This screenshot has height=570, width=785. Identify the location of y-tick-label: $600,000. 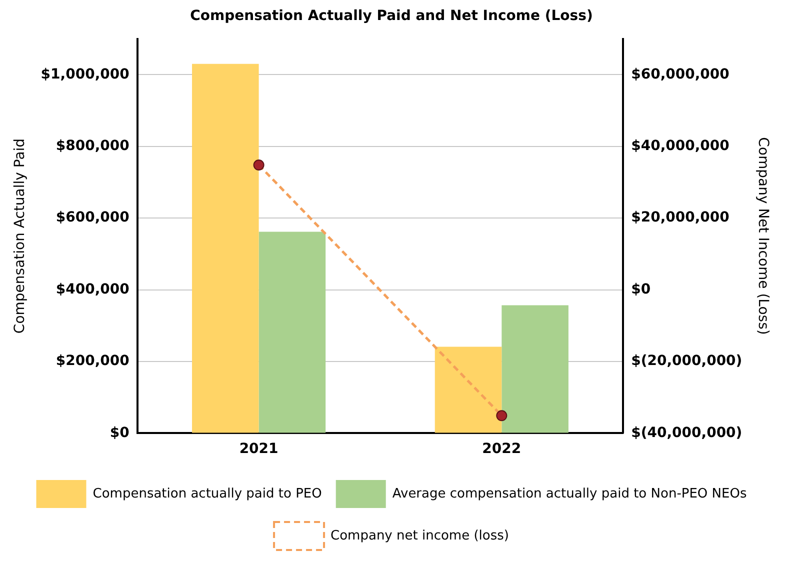
(93, 218).